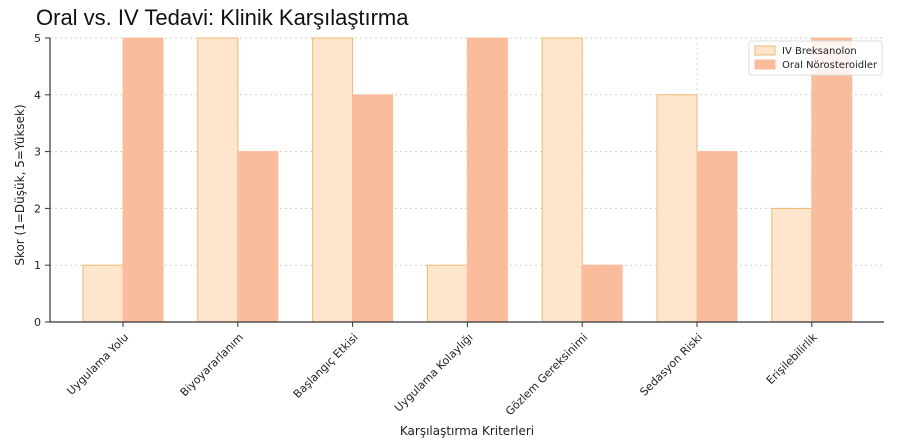 Image resolution: width=905 pixels, height=448 pixels. Describe the element at coordinates (212, 365) in the screenshot. I see `x-tick-label: Biyoyararlanım` at that location.